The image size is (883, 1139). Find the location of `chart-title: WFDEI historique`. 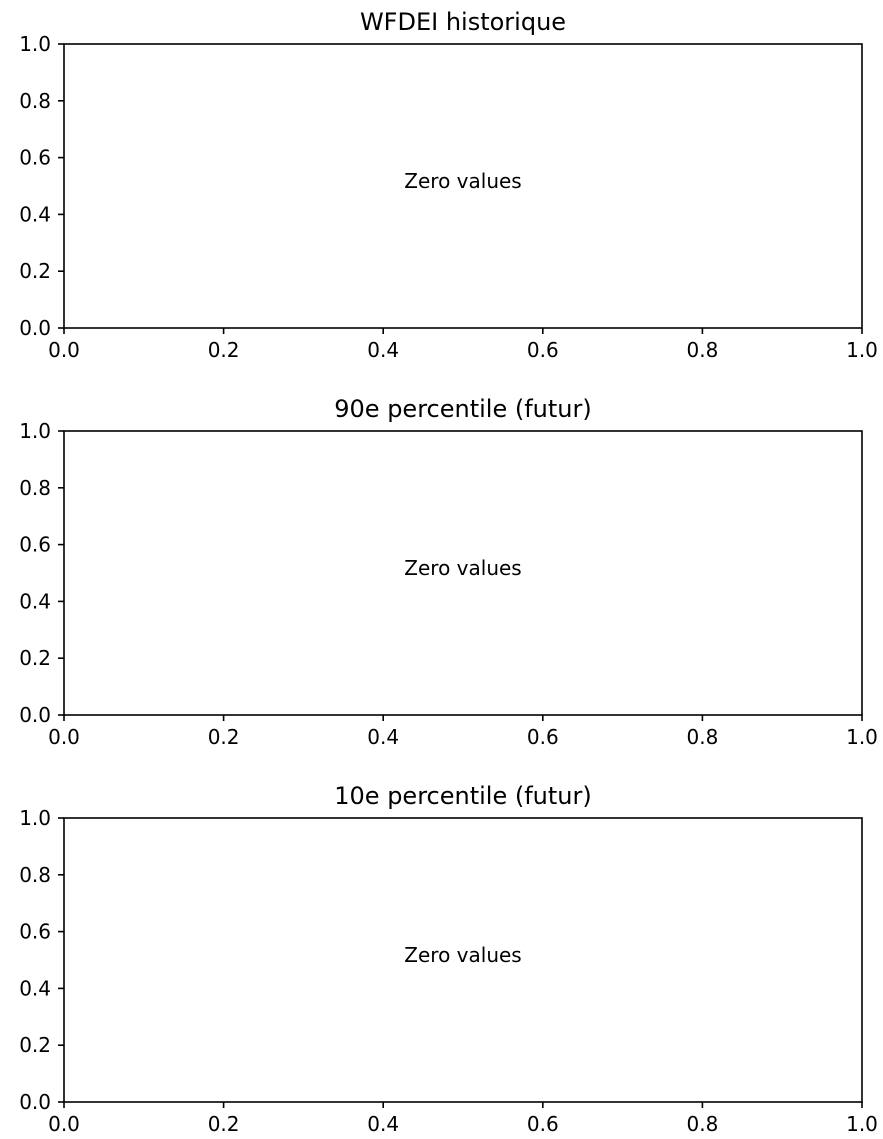

chart-title: WFDEI historique is located at coordinates (463, 22).